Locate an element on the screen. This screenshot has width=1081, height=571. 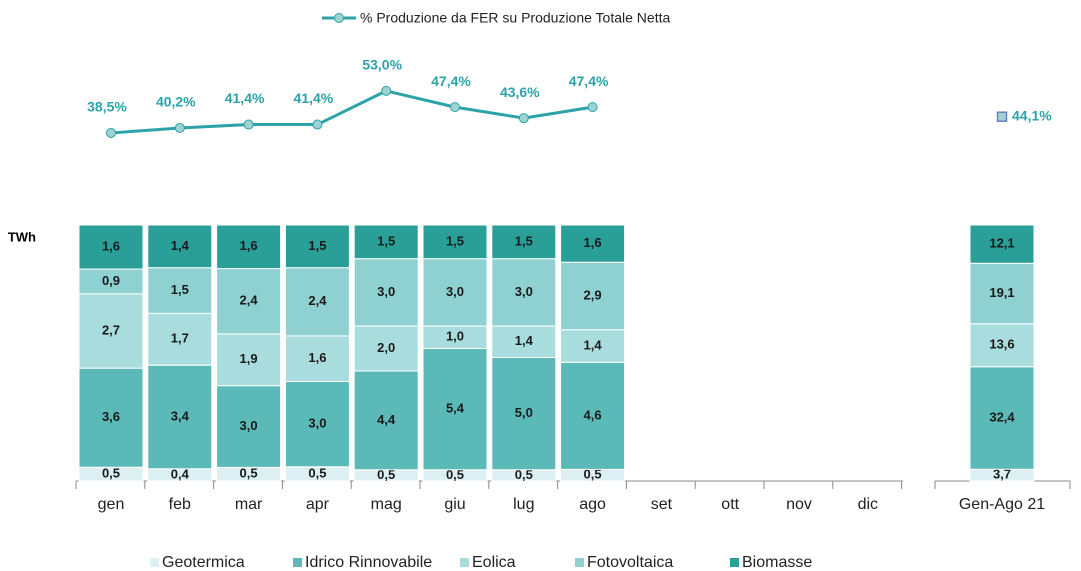
data-label: 5,4 is located at coordinates (455, 408).